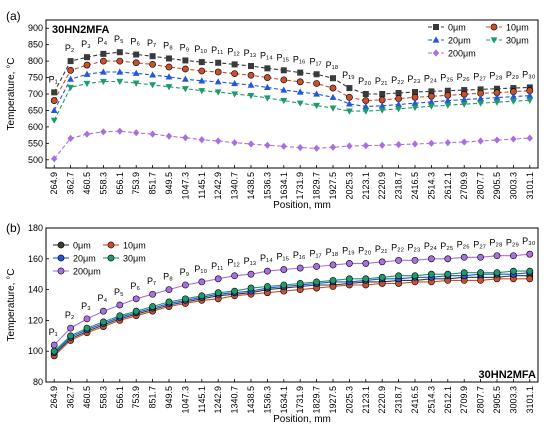 The height and width of the screenshot is (427, 550). I want to click on point-label: P₂₉, so click(512, 243).